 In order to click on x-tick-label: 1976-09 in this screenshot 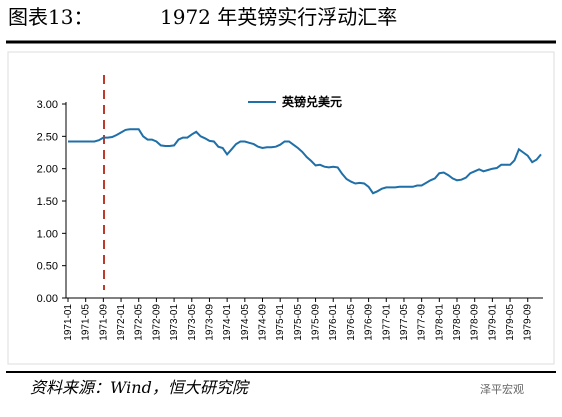, I will do `click(369, 322)`.